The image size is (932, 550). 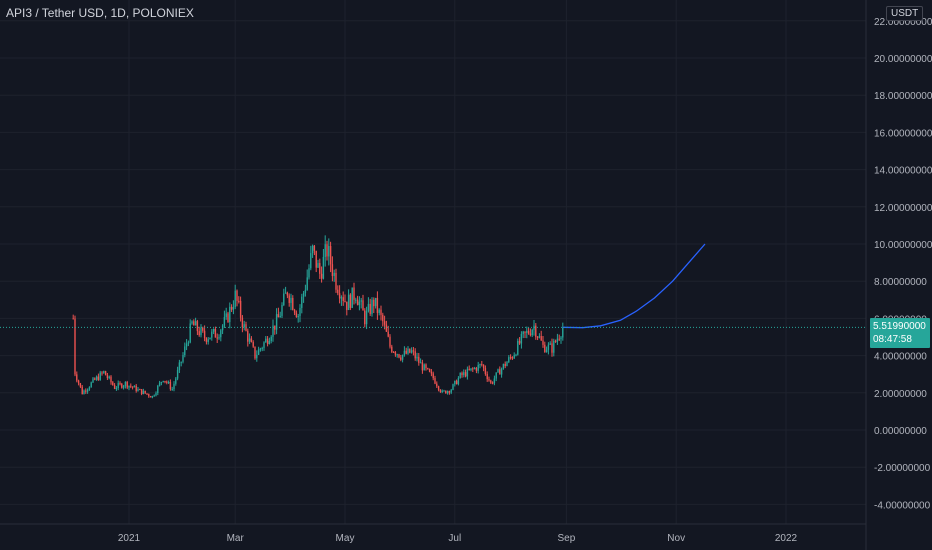 I want to click on time-axis: 2021 Mar May Jul Sep Nov 2022, so click(x=458, y=538).